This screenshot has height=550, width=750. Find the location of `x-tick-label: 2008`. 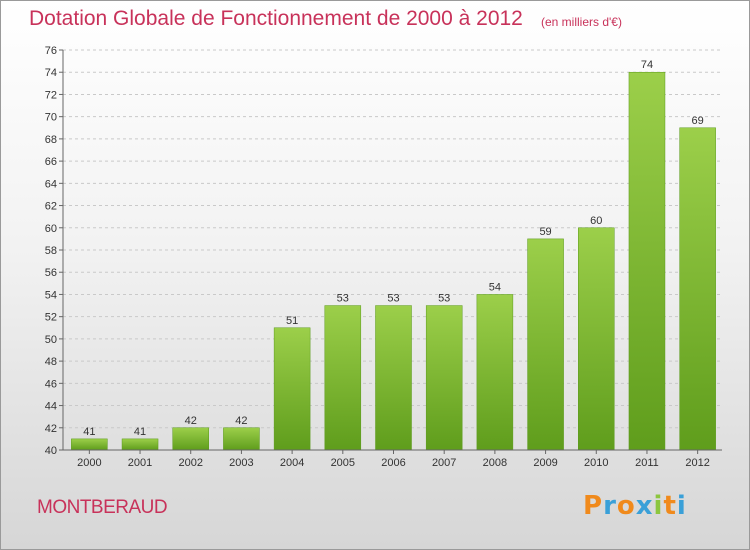

x-tick-label: 2008 is located at coordinates (495, 463).